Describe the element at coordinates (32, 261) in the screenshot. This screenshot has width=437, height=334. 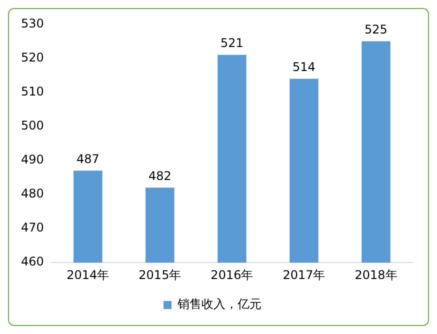
I see `y-tick-label: 460` at that location.